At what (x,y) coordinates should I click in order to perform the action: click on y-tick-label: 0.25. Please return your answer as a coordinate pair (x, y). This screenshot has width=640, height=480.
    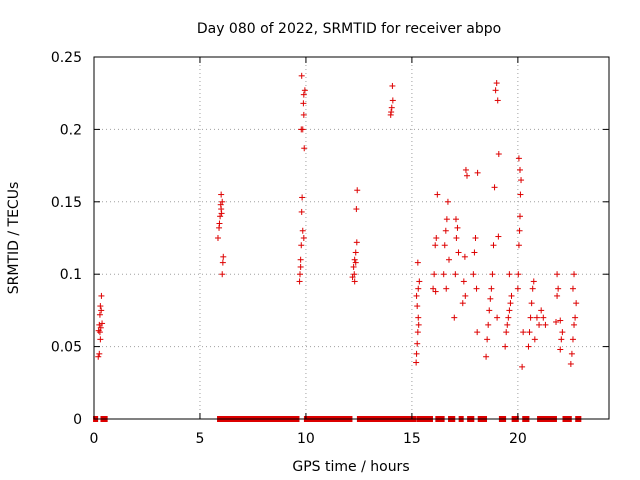
    Looking at the image, I should click on (66, 58).